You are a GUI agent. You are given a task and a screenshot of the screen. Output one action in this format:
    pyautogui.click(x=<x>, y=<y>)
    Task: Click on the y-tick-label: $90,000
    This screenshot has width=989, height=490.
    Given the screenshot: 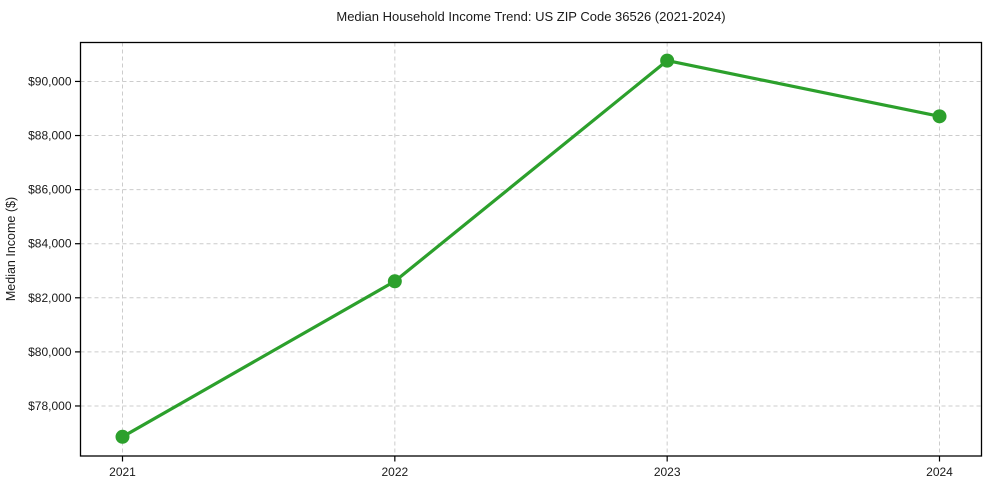 What is the action you would take?
    pyautogui.click(x=50, y=81)
    